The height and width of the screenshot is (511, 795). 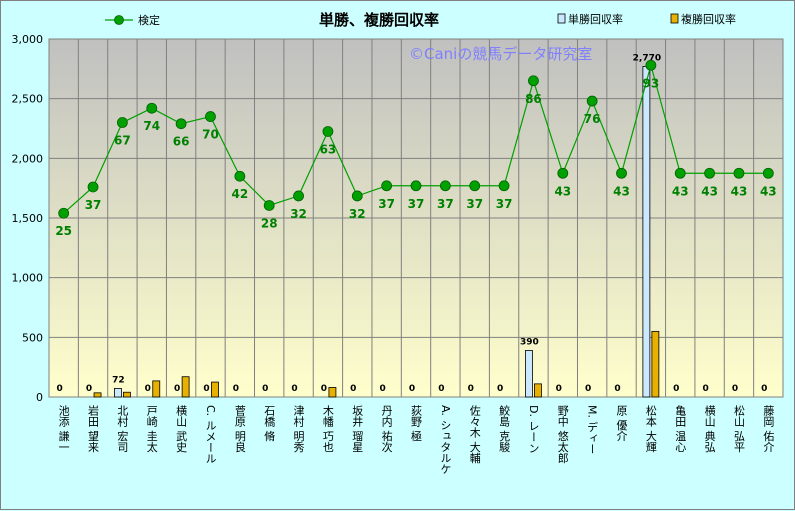 I want to click on y-tick-label: 1,500, so click(x=28, y=218).